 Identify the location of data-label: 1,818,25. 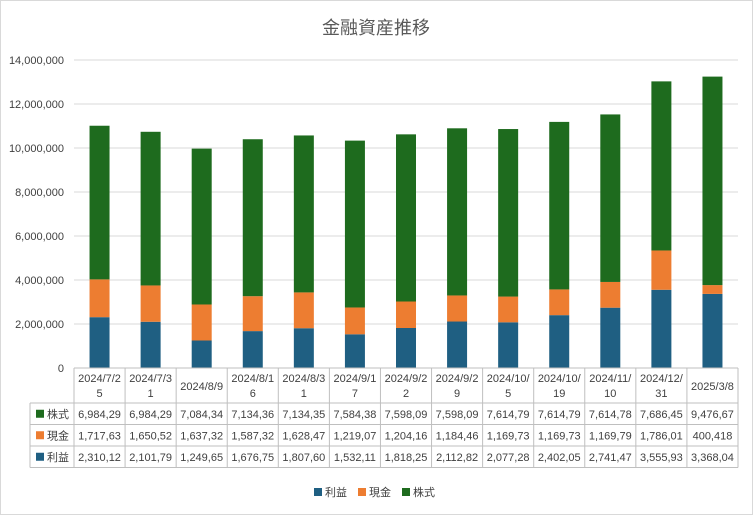
(406, 458).